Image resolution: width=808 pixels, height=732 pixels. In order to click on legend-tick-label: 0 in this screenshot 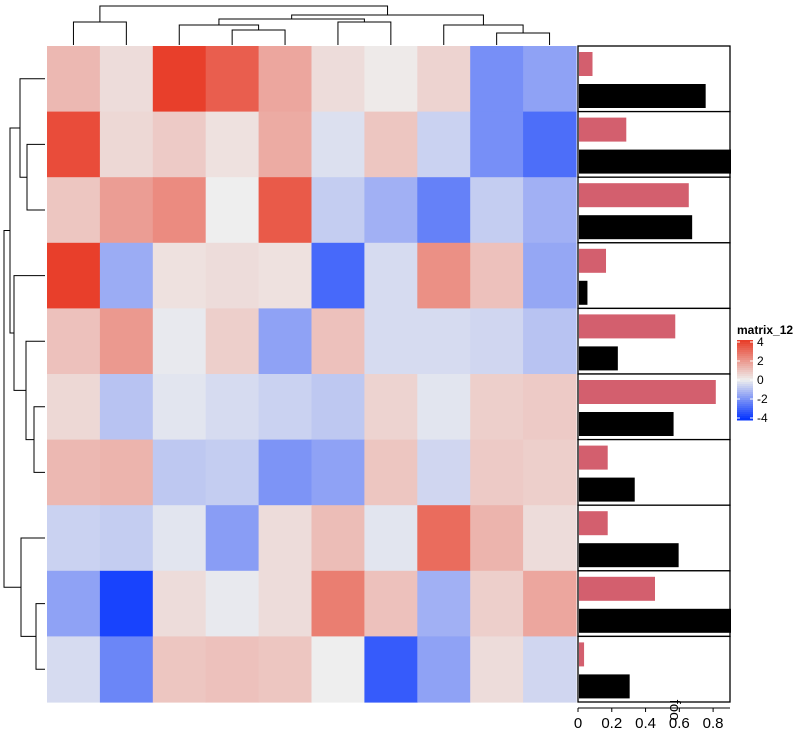, I will do `click(760, 380)`.